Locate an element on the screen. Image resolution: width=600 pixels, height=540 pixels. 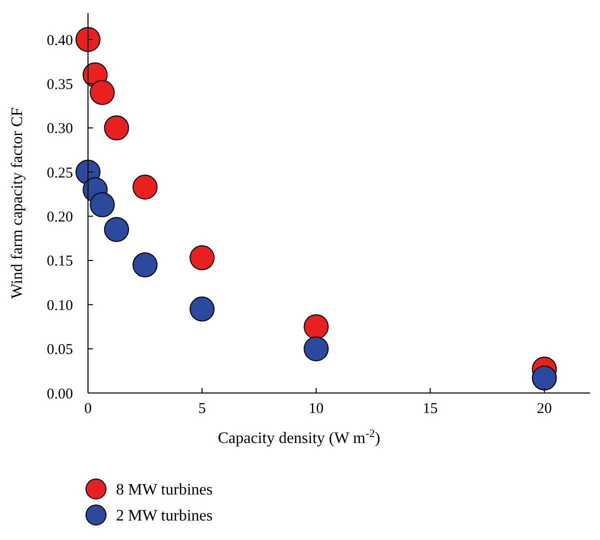
x-axis-title: Capacity density (W m$^{-2}$) is located at coordinates (299, 437).